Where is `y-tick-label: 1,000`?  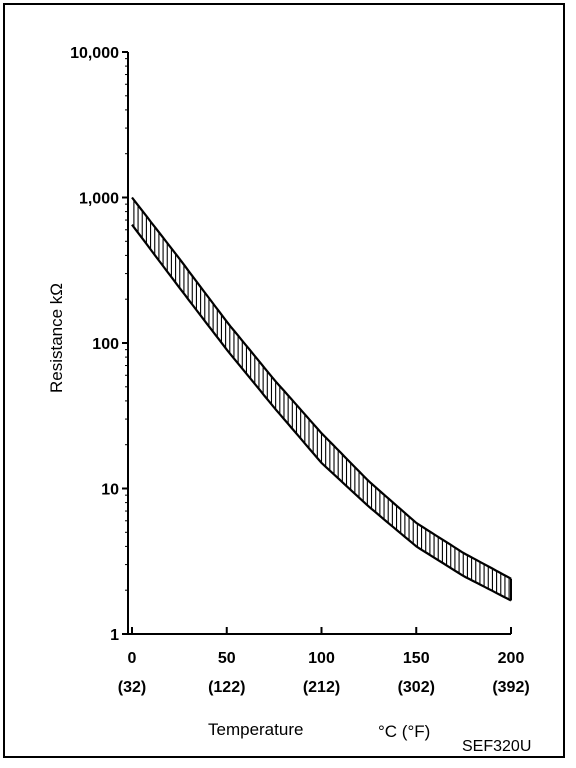 y-tick-label: 1,000 is located at coordinates (99, 199).